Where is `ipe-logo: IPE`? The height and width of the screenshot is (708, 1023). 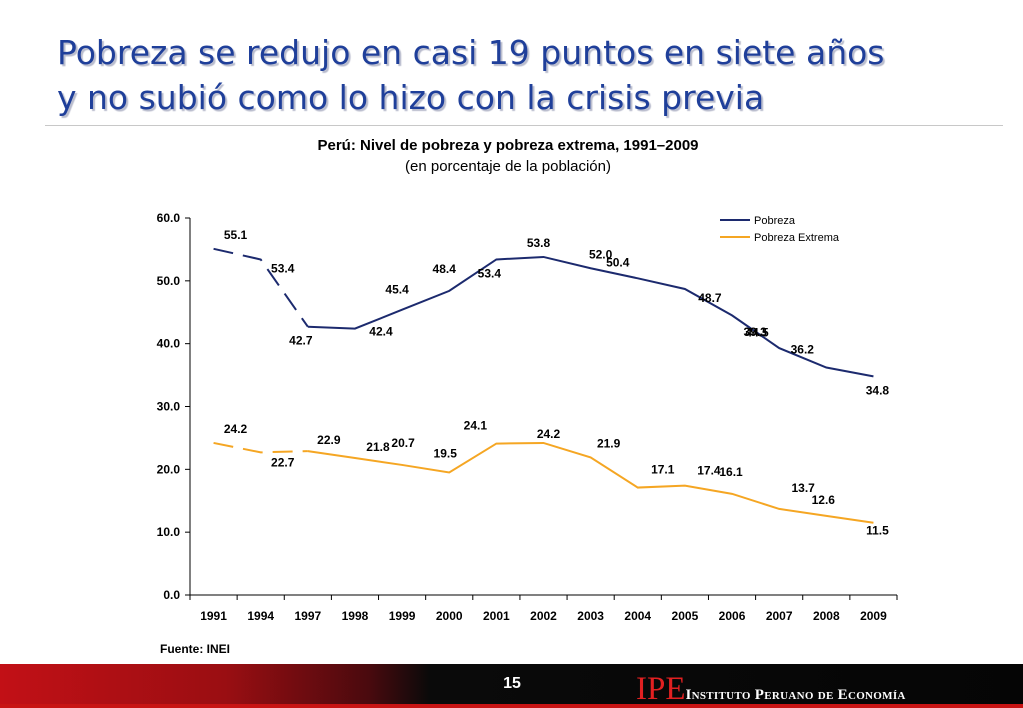
ipe-logo: IPE is located at coordinates (661, 689).